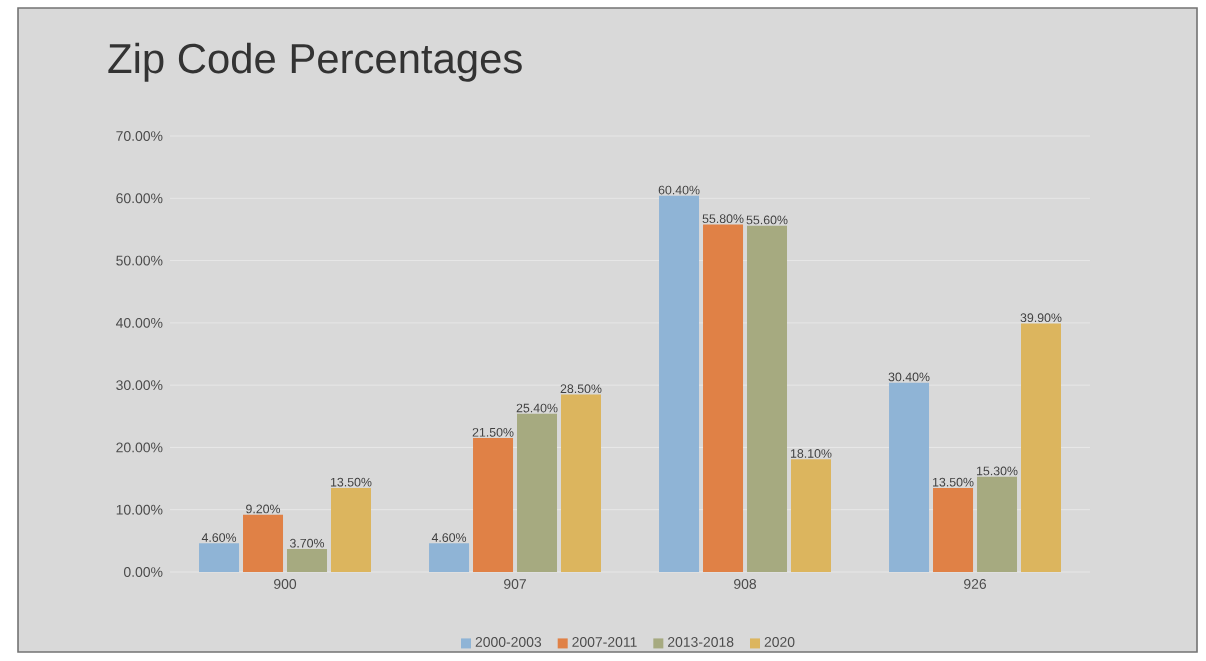 The width and height of the screenshot is (1206, 661). I want to click on legend-label: 2020, so click(779, 642).